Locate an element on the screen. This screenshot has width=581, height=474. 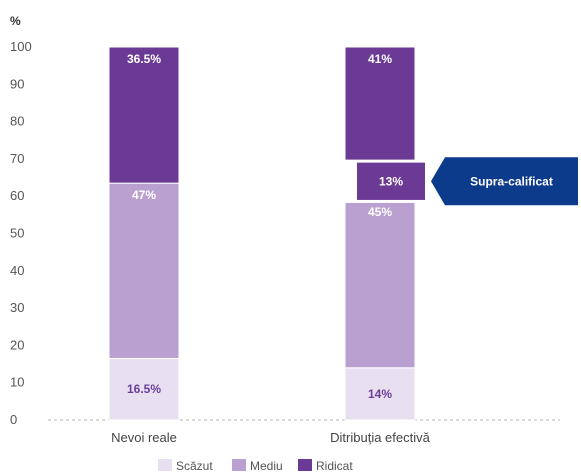
y-tick-label: 40 is located at coordinates (17, 270).